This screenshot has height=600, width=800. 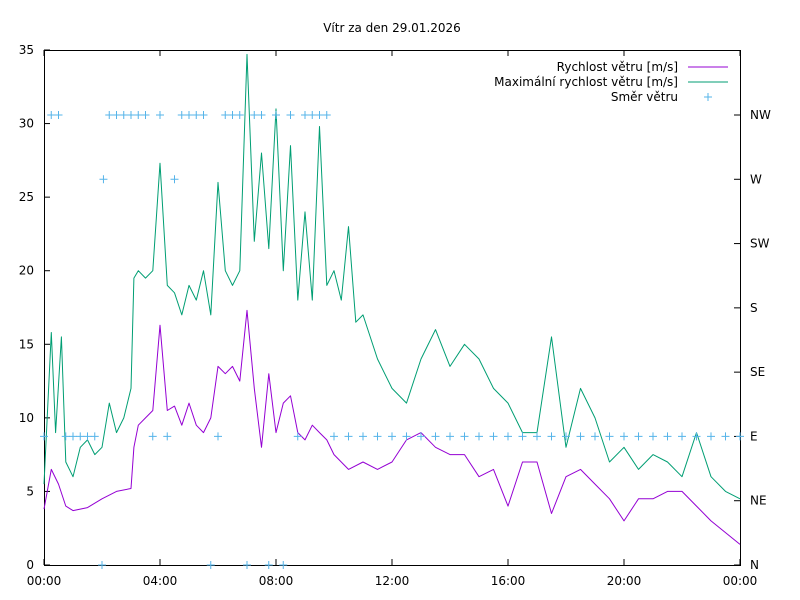 I want to click on y-left-tick-label: 10, so click(x=26, y=418).